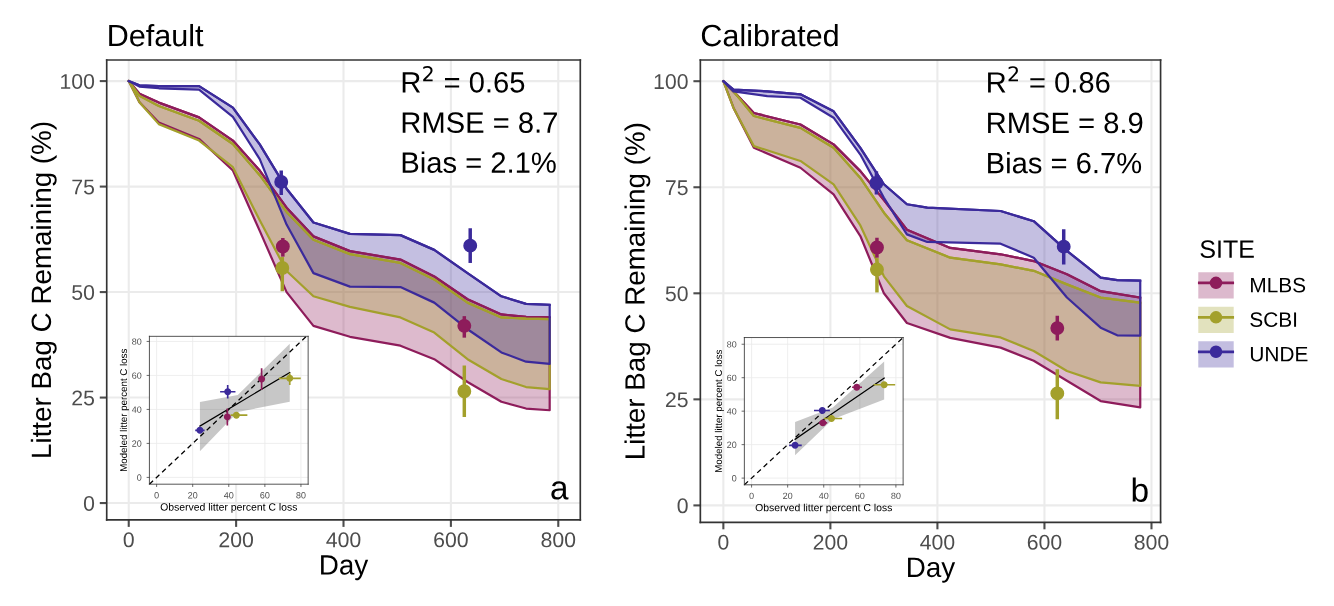 This screenshot has height=606, width=1334. I want to click on annotation: R$^{2}$ = 0.86, so click(1049, 79).